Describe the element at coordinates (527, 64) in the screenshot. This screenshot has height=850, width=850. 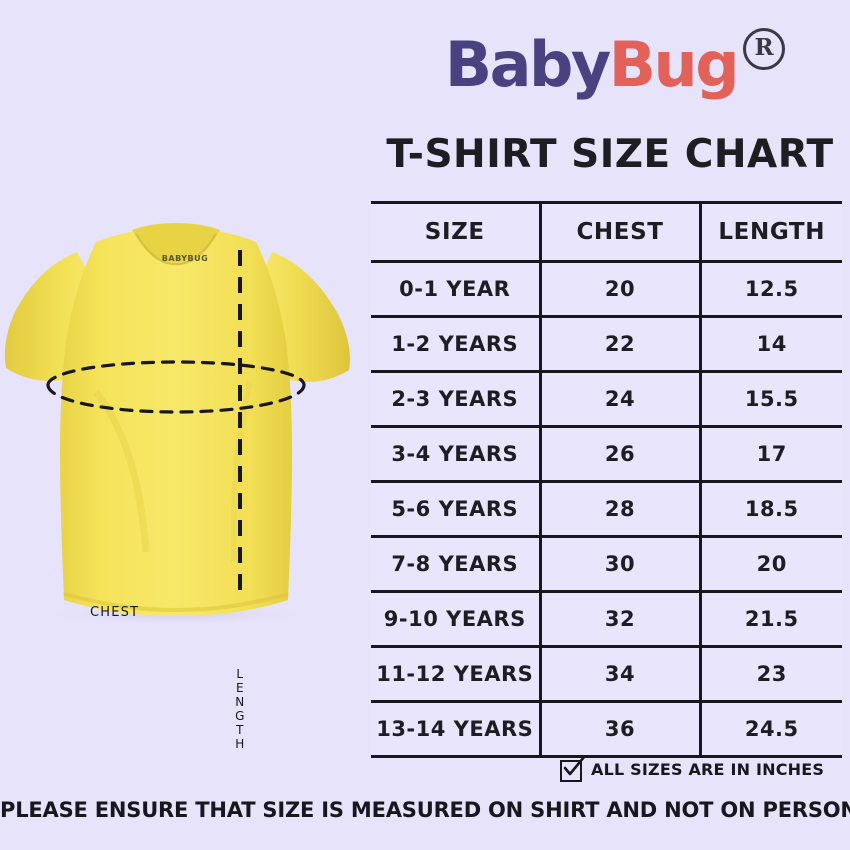
I see `brand-name-part1: Baby` at that location.